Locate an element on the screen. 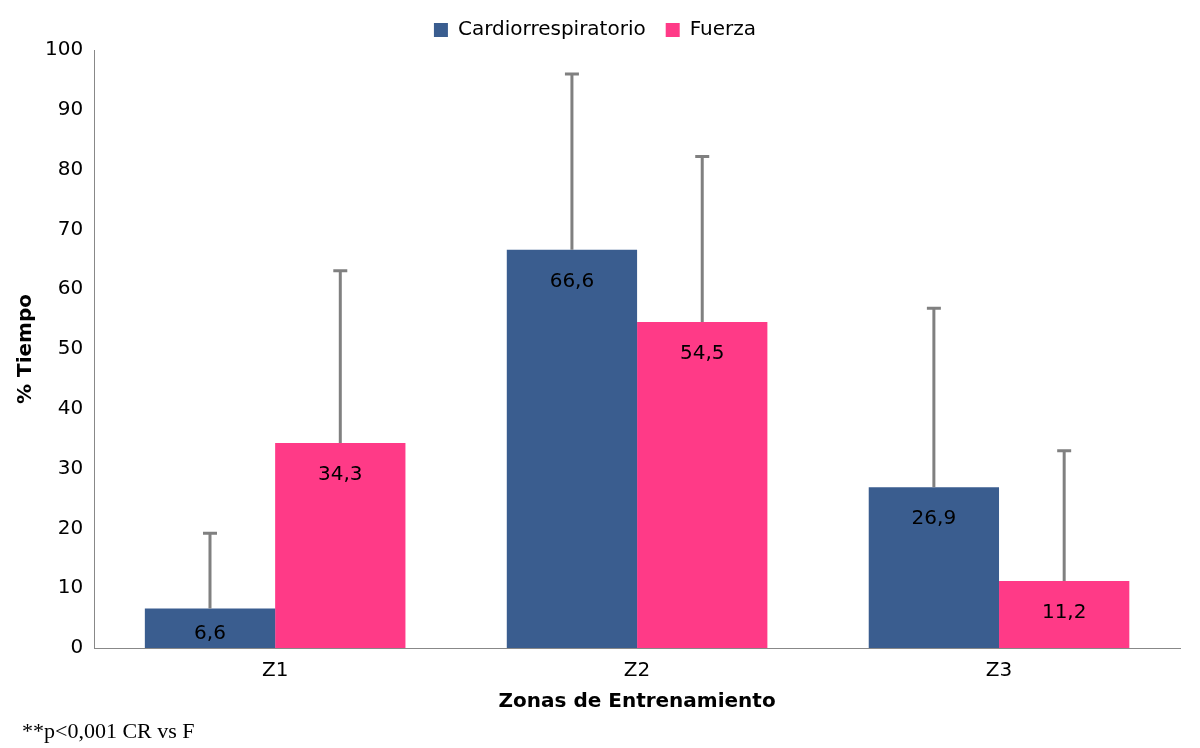 The width and height of the screenshot is (1200, 748). x-tick-label: Z2 is located at coordinates (637, 669).